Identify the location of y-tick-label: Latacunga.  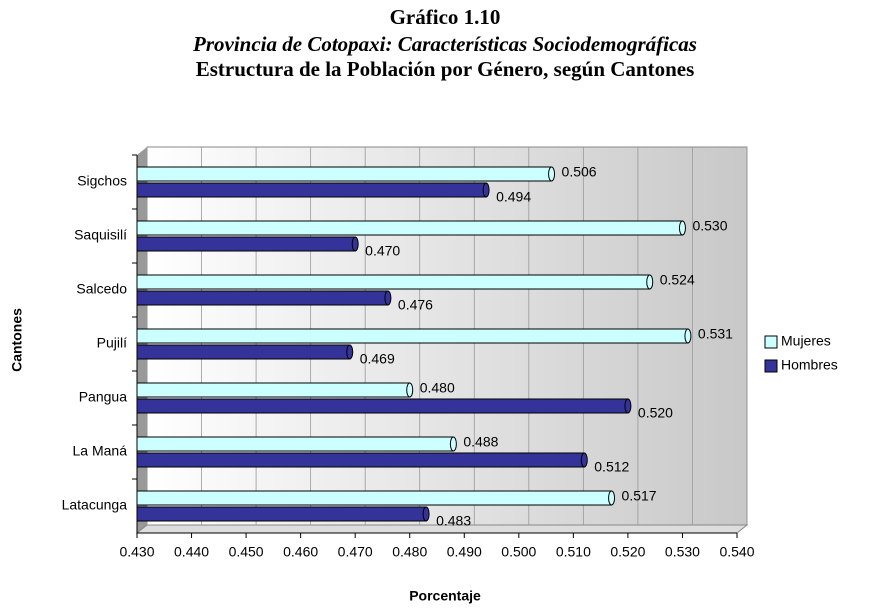
(95, 505).